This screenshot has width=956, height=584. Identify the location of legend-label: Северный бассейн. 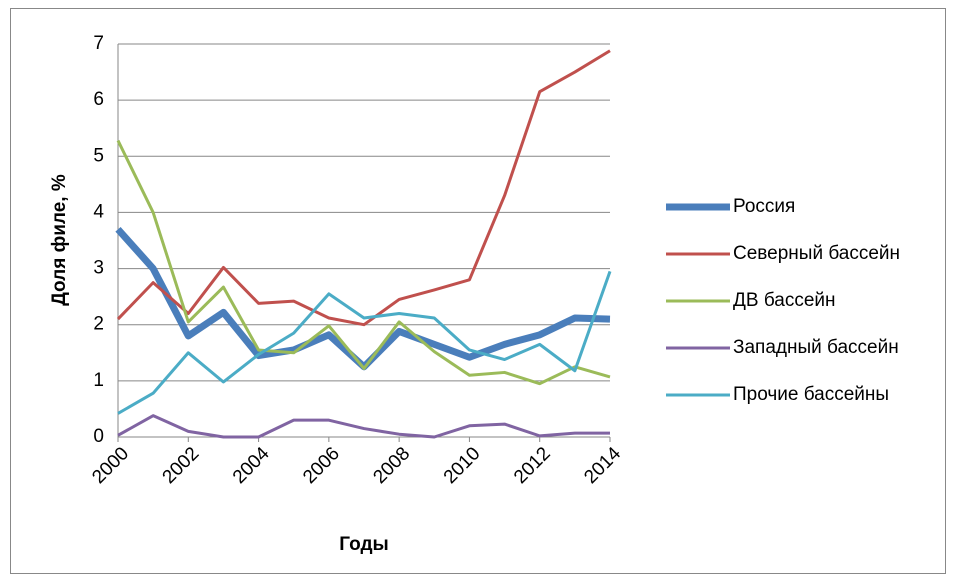
(816, 253).